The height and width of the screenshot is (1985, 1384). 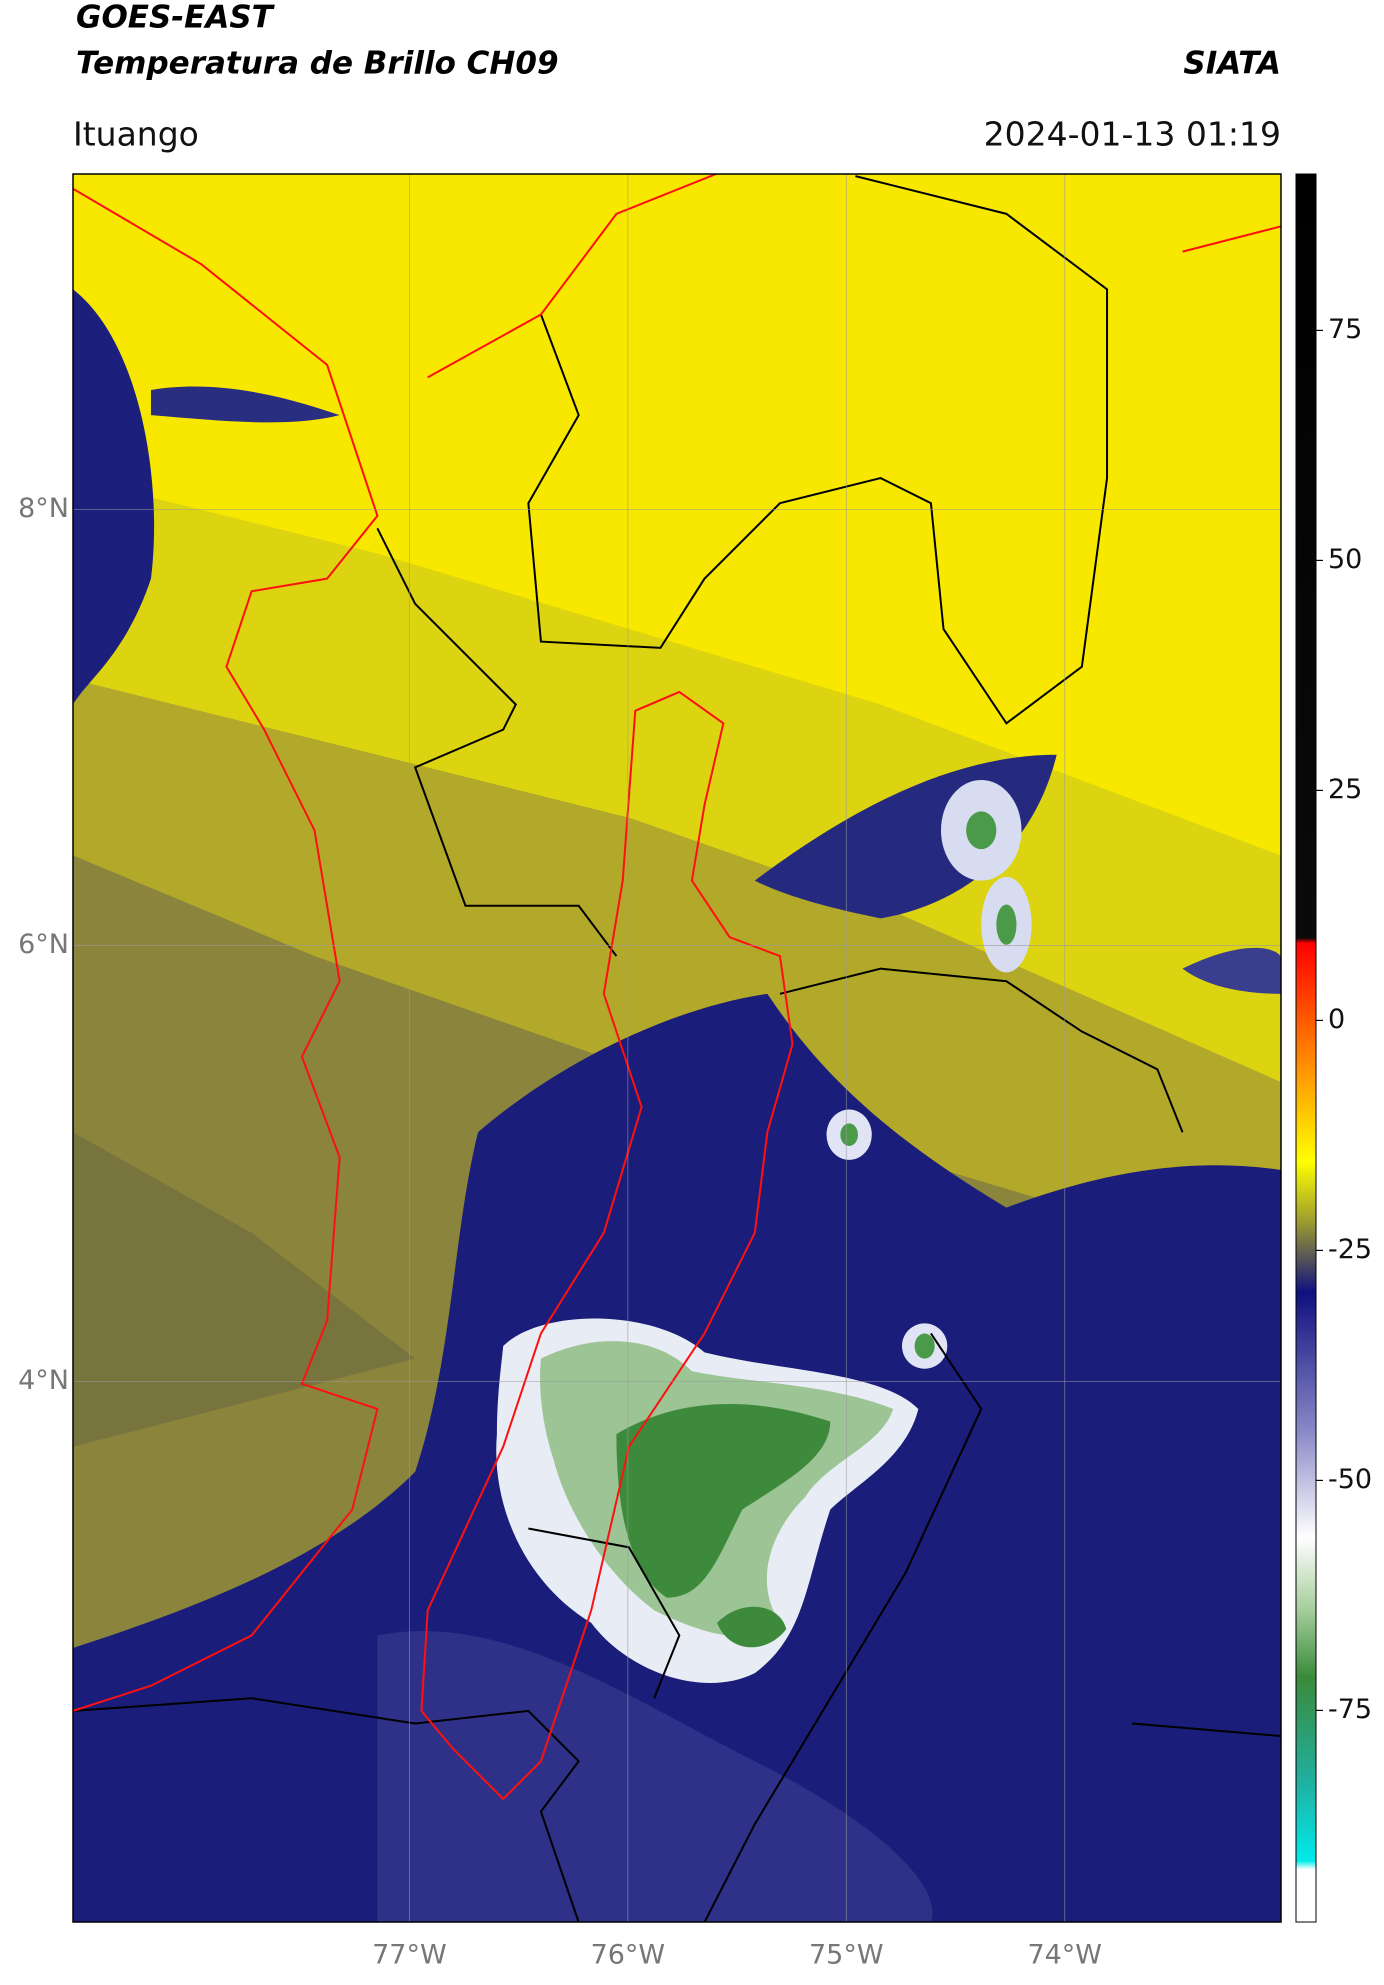 I want to click on colorbar-tick-label: -75, so click(x=1350, y=1709).